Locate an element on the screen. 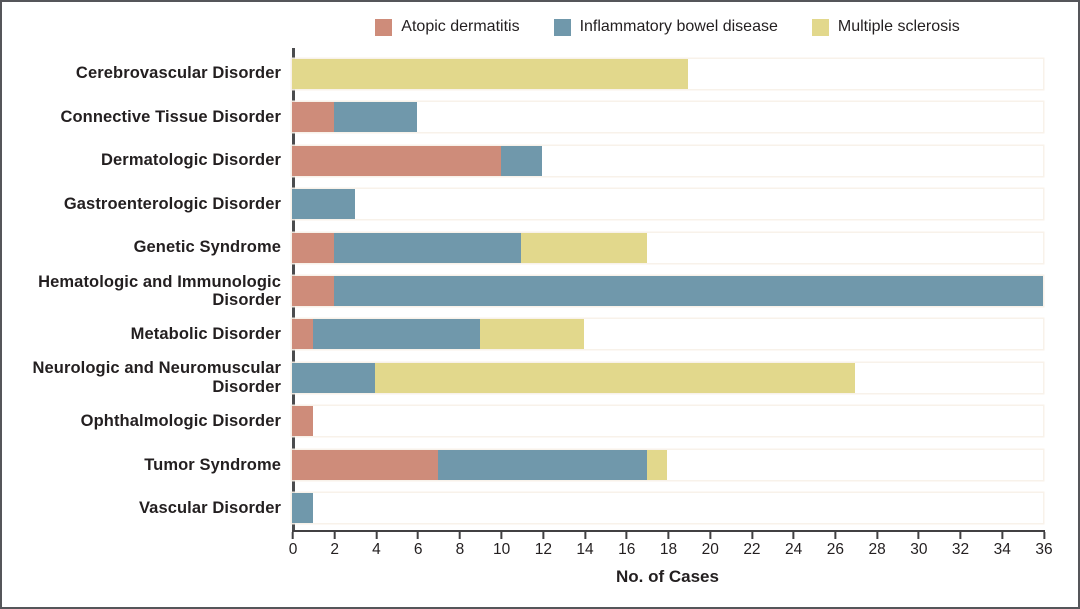 Image resolution: width=1080 pixels, height=609 pixels. tick-label: 2 is located at coordinates (335, 549).